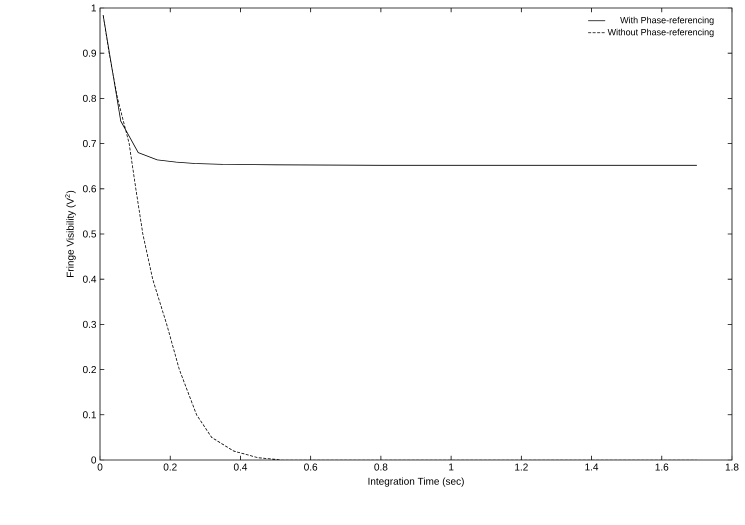 The width and height of the screenshot is (745, 525). What do you see at coordinates (170, 467) in the screenshot?
I see `x-tick-label: 0.2` at bounding box center [170, 467].